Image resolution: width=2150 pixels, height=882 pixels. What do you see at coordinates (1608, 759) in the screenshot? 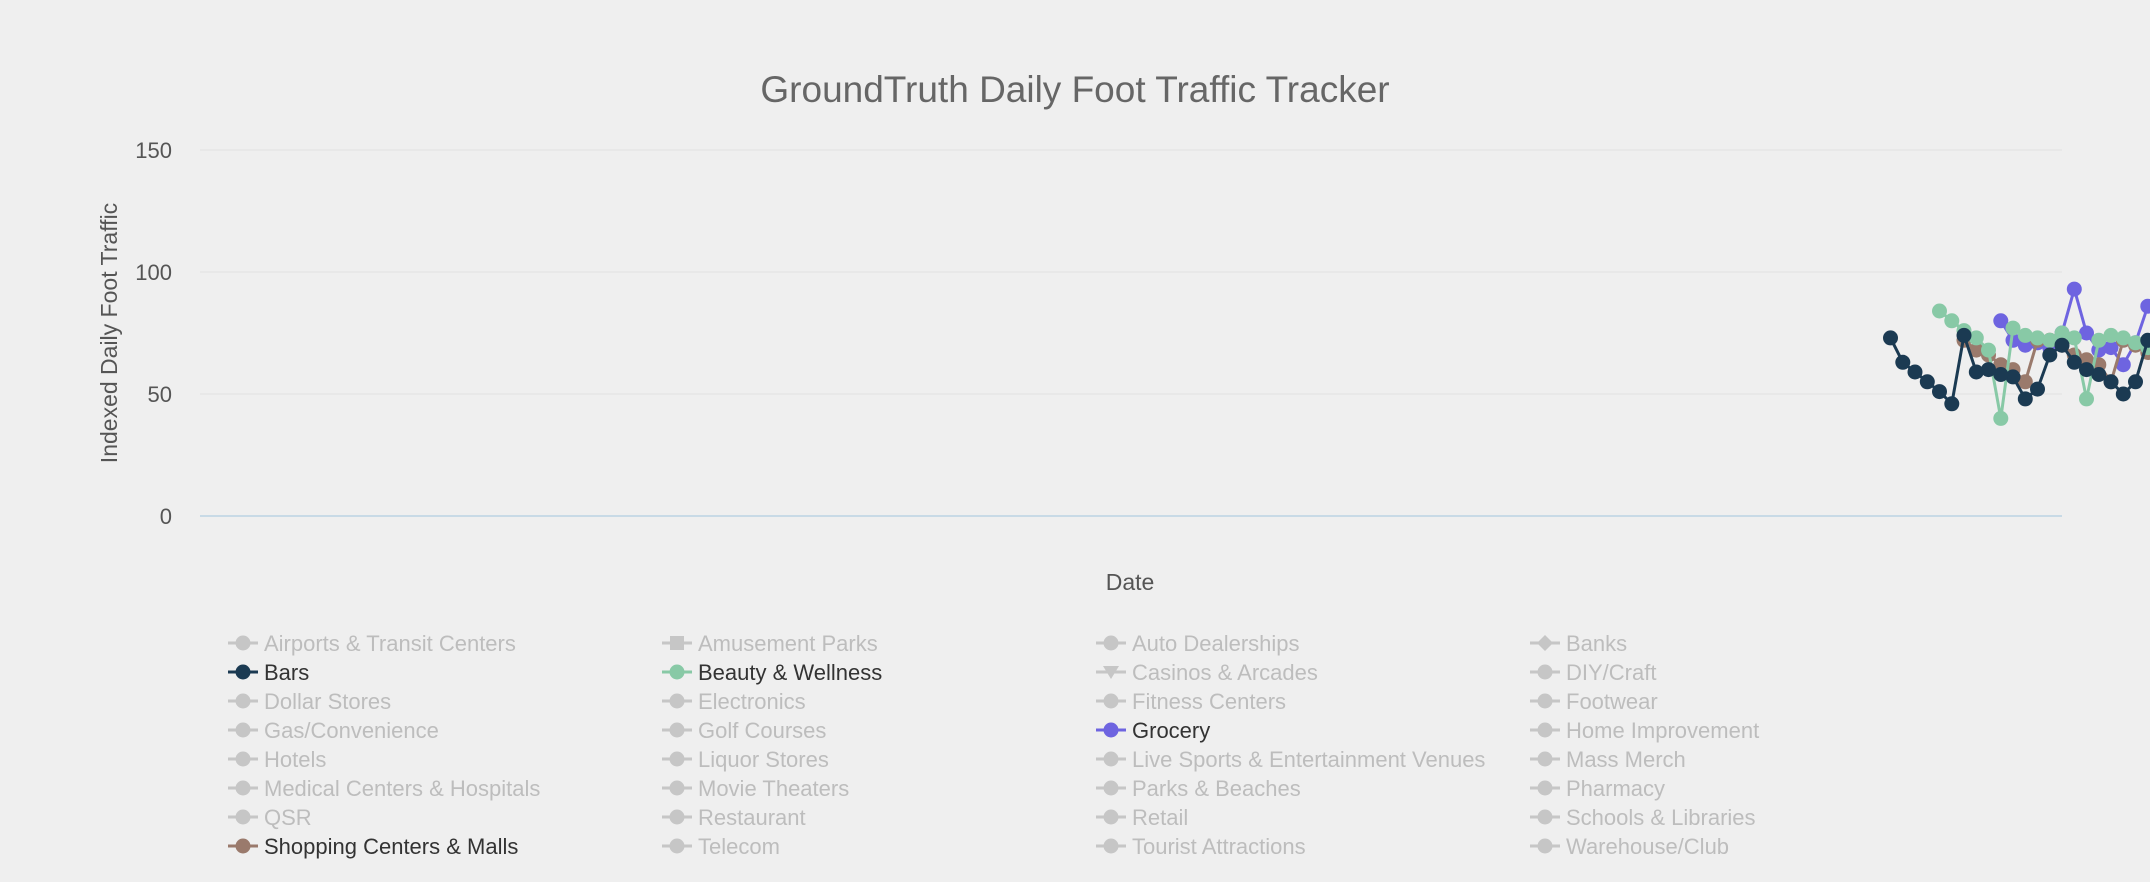
I see `legend-item: Mass Merch` at bounding box center [1608, 759].